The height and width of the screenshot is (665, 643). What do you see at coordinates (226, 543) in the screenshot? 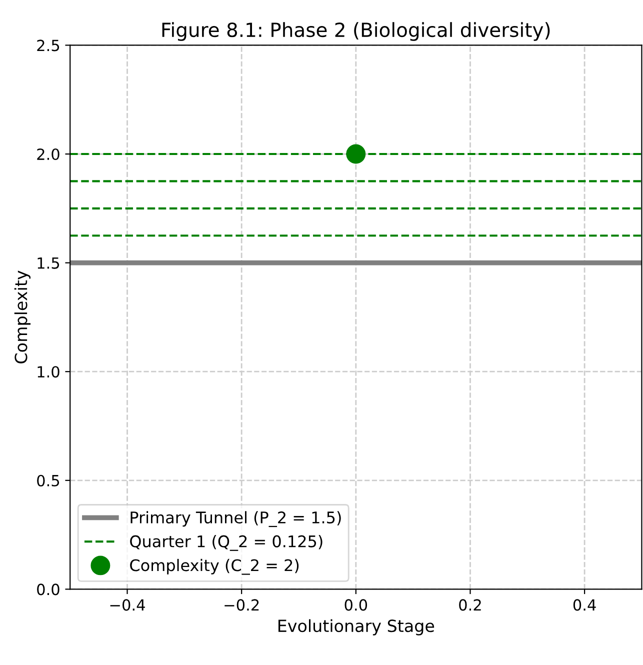
I see `legend-label: Quarter 1 (Q_2 = 0.125)` at bounding box center [226, 543].